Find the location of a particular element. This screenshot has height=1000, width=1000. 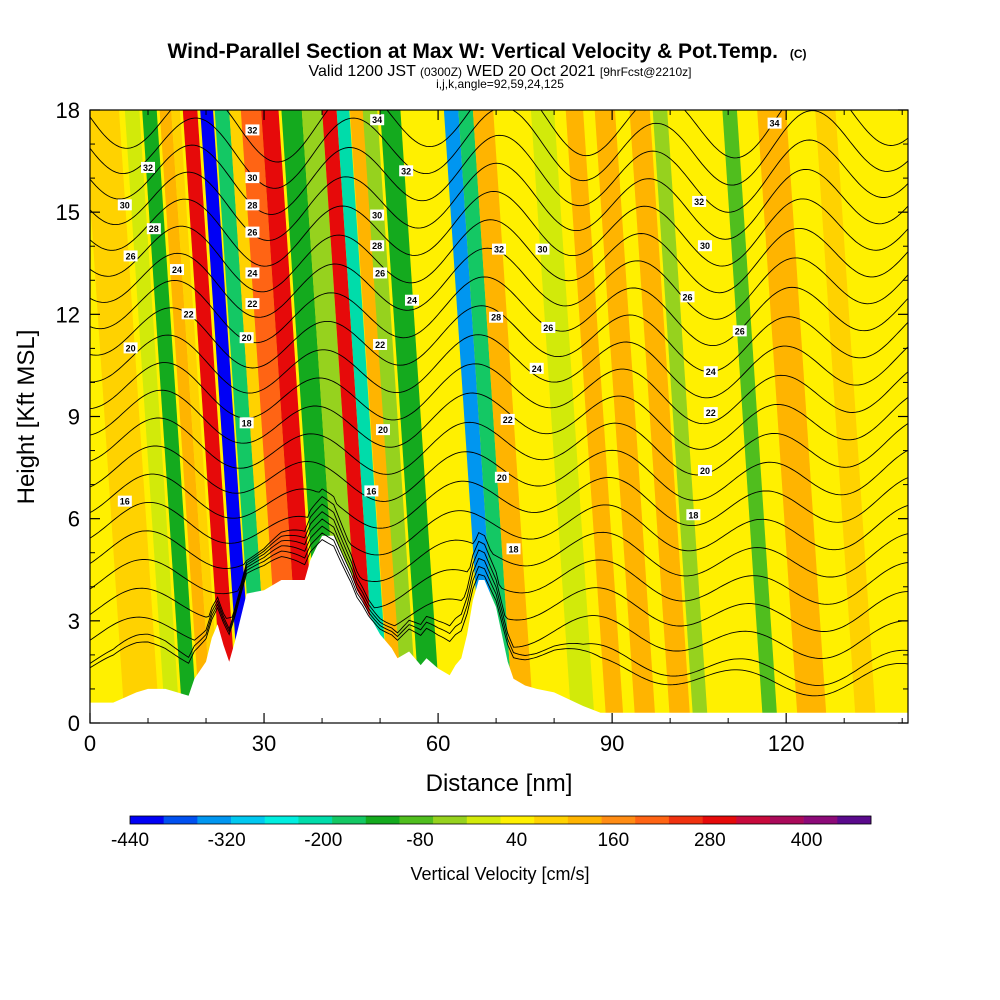

contour-label: 16 is located at coordinates (371, 491).